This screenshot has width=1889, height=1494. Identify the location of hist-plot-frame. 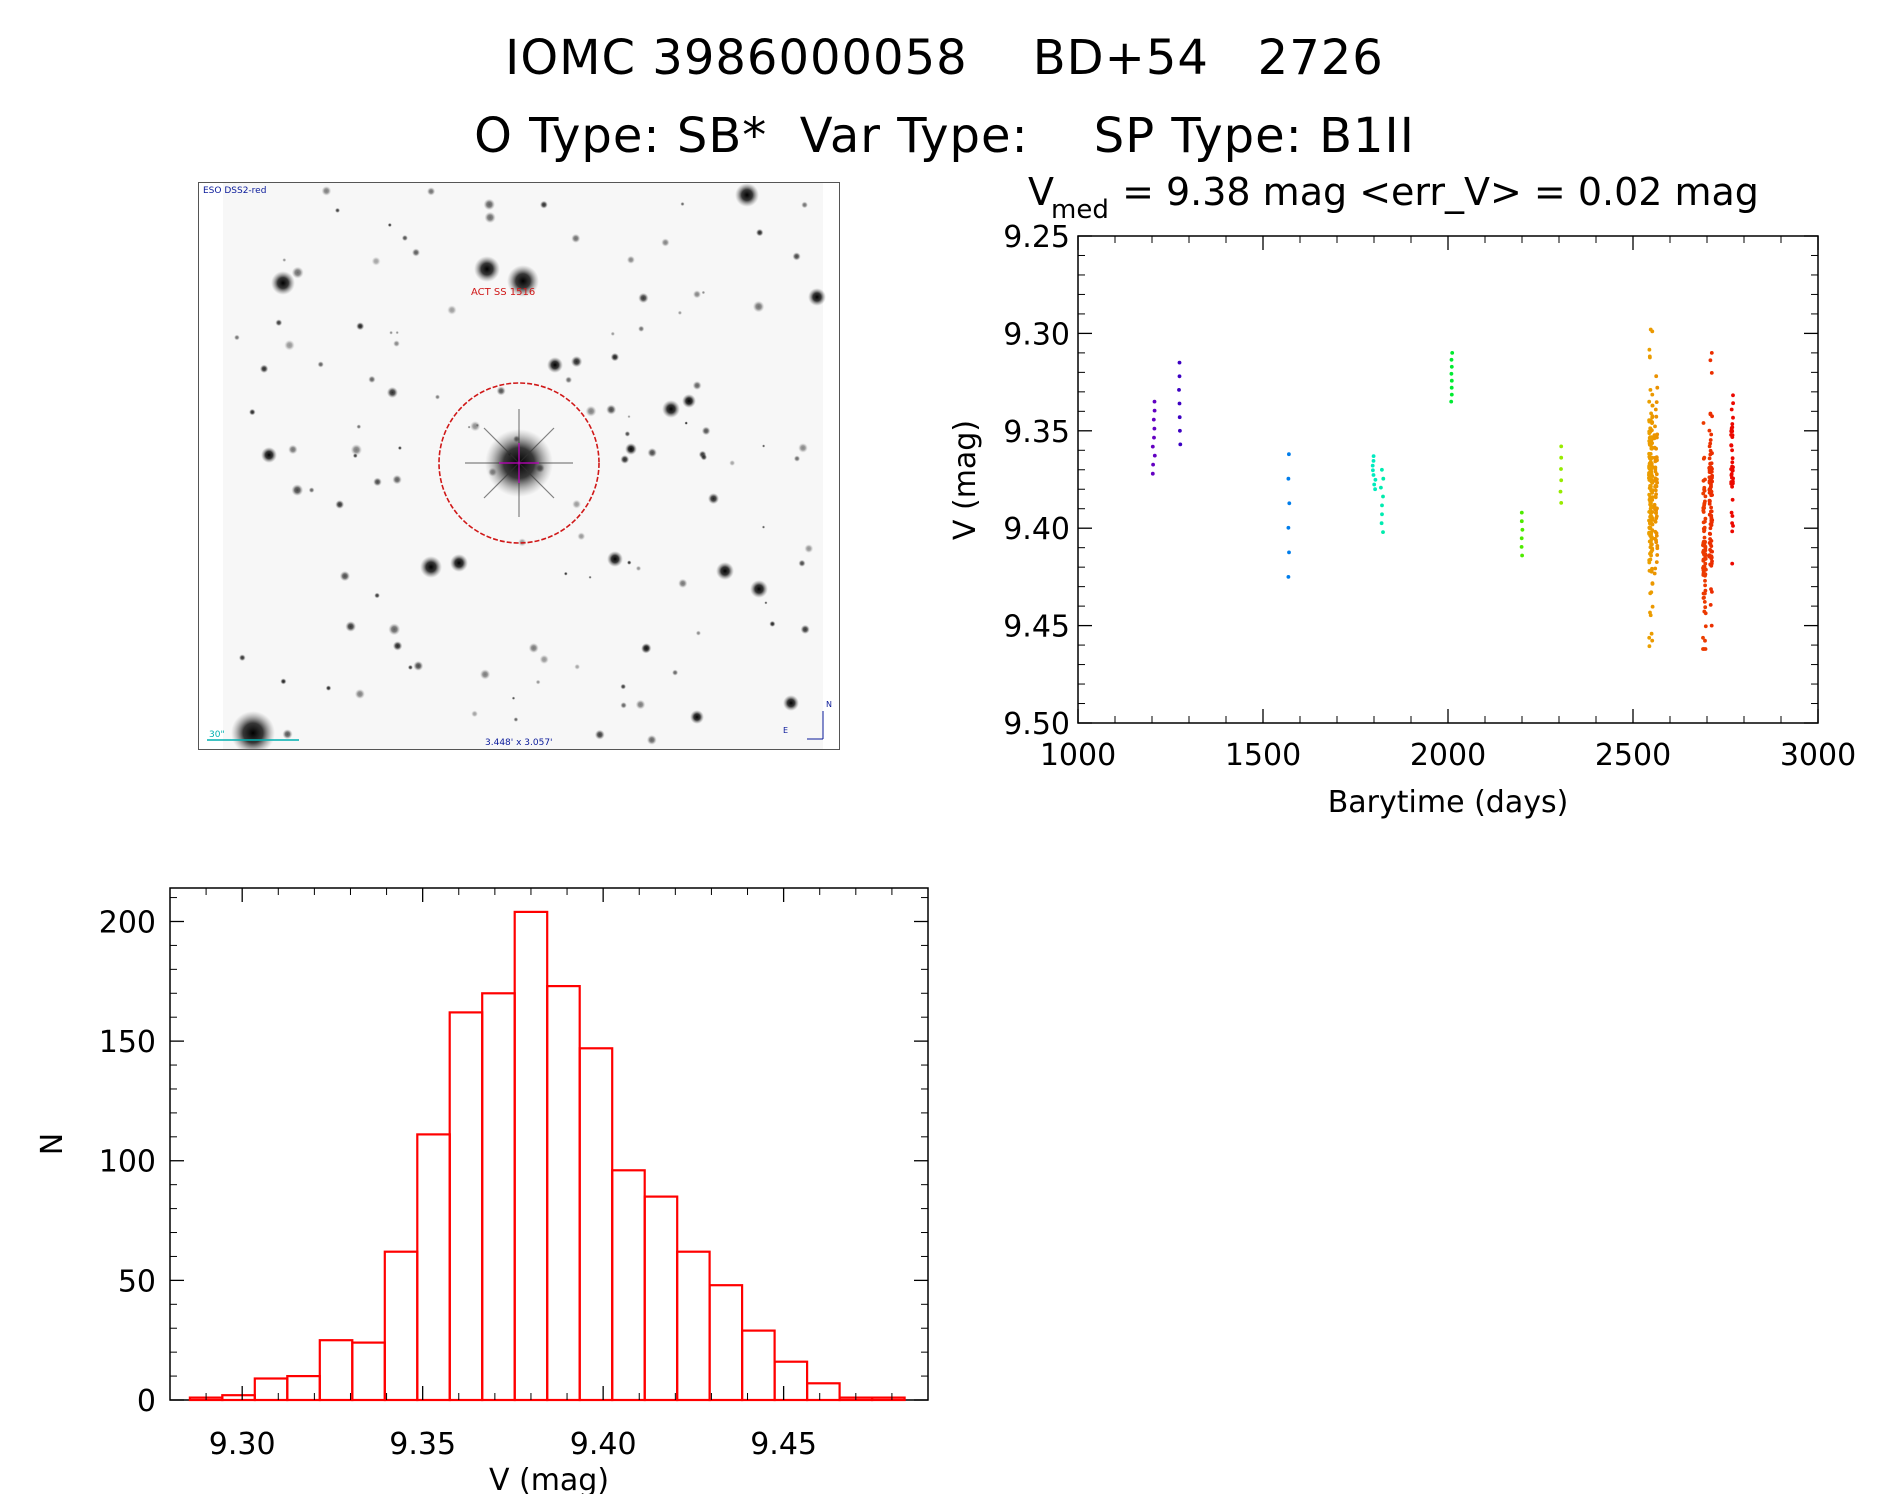
(549, 1144).